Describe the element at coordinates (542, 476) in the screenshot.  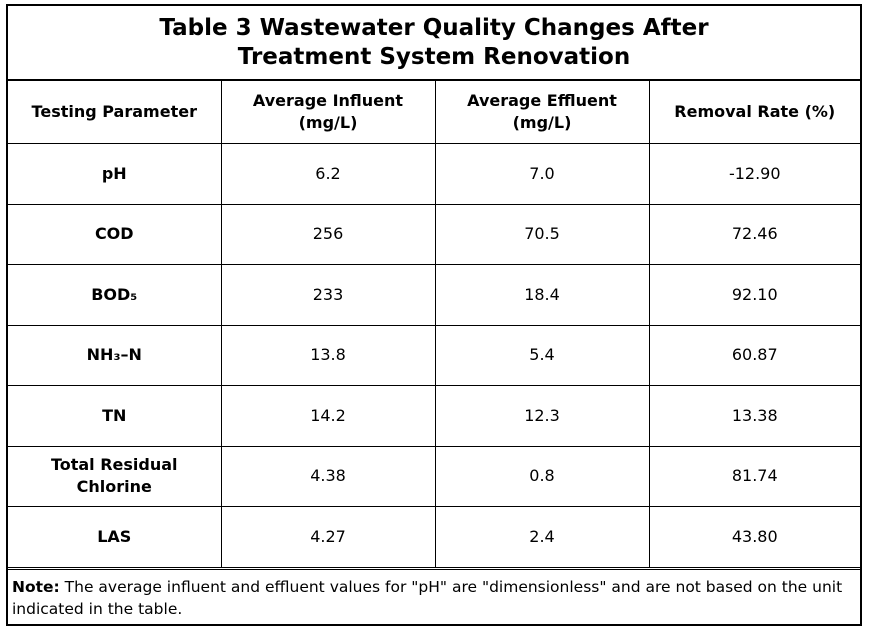
I see `cell-effluent: 0.8` at that location.